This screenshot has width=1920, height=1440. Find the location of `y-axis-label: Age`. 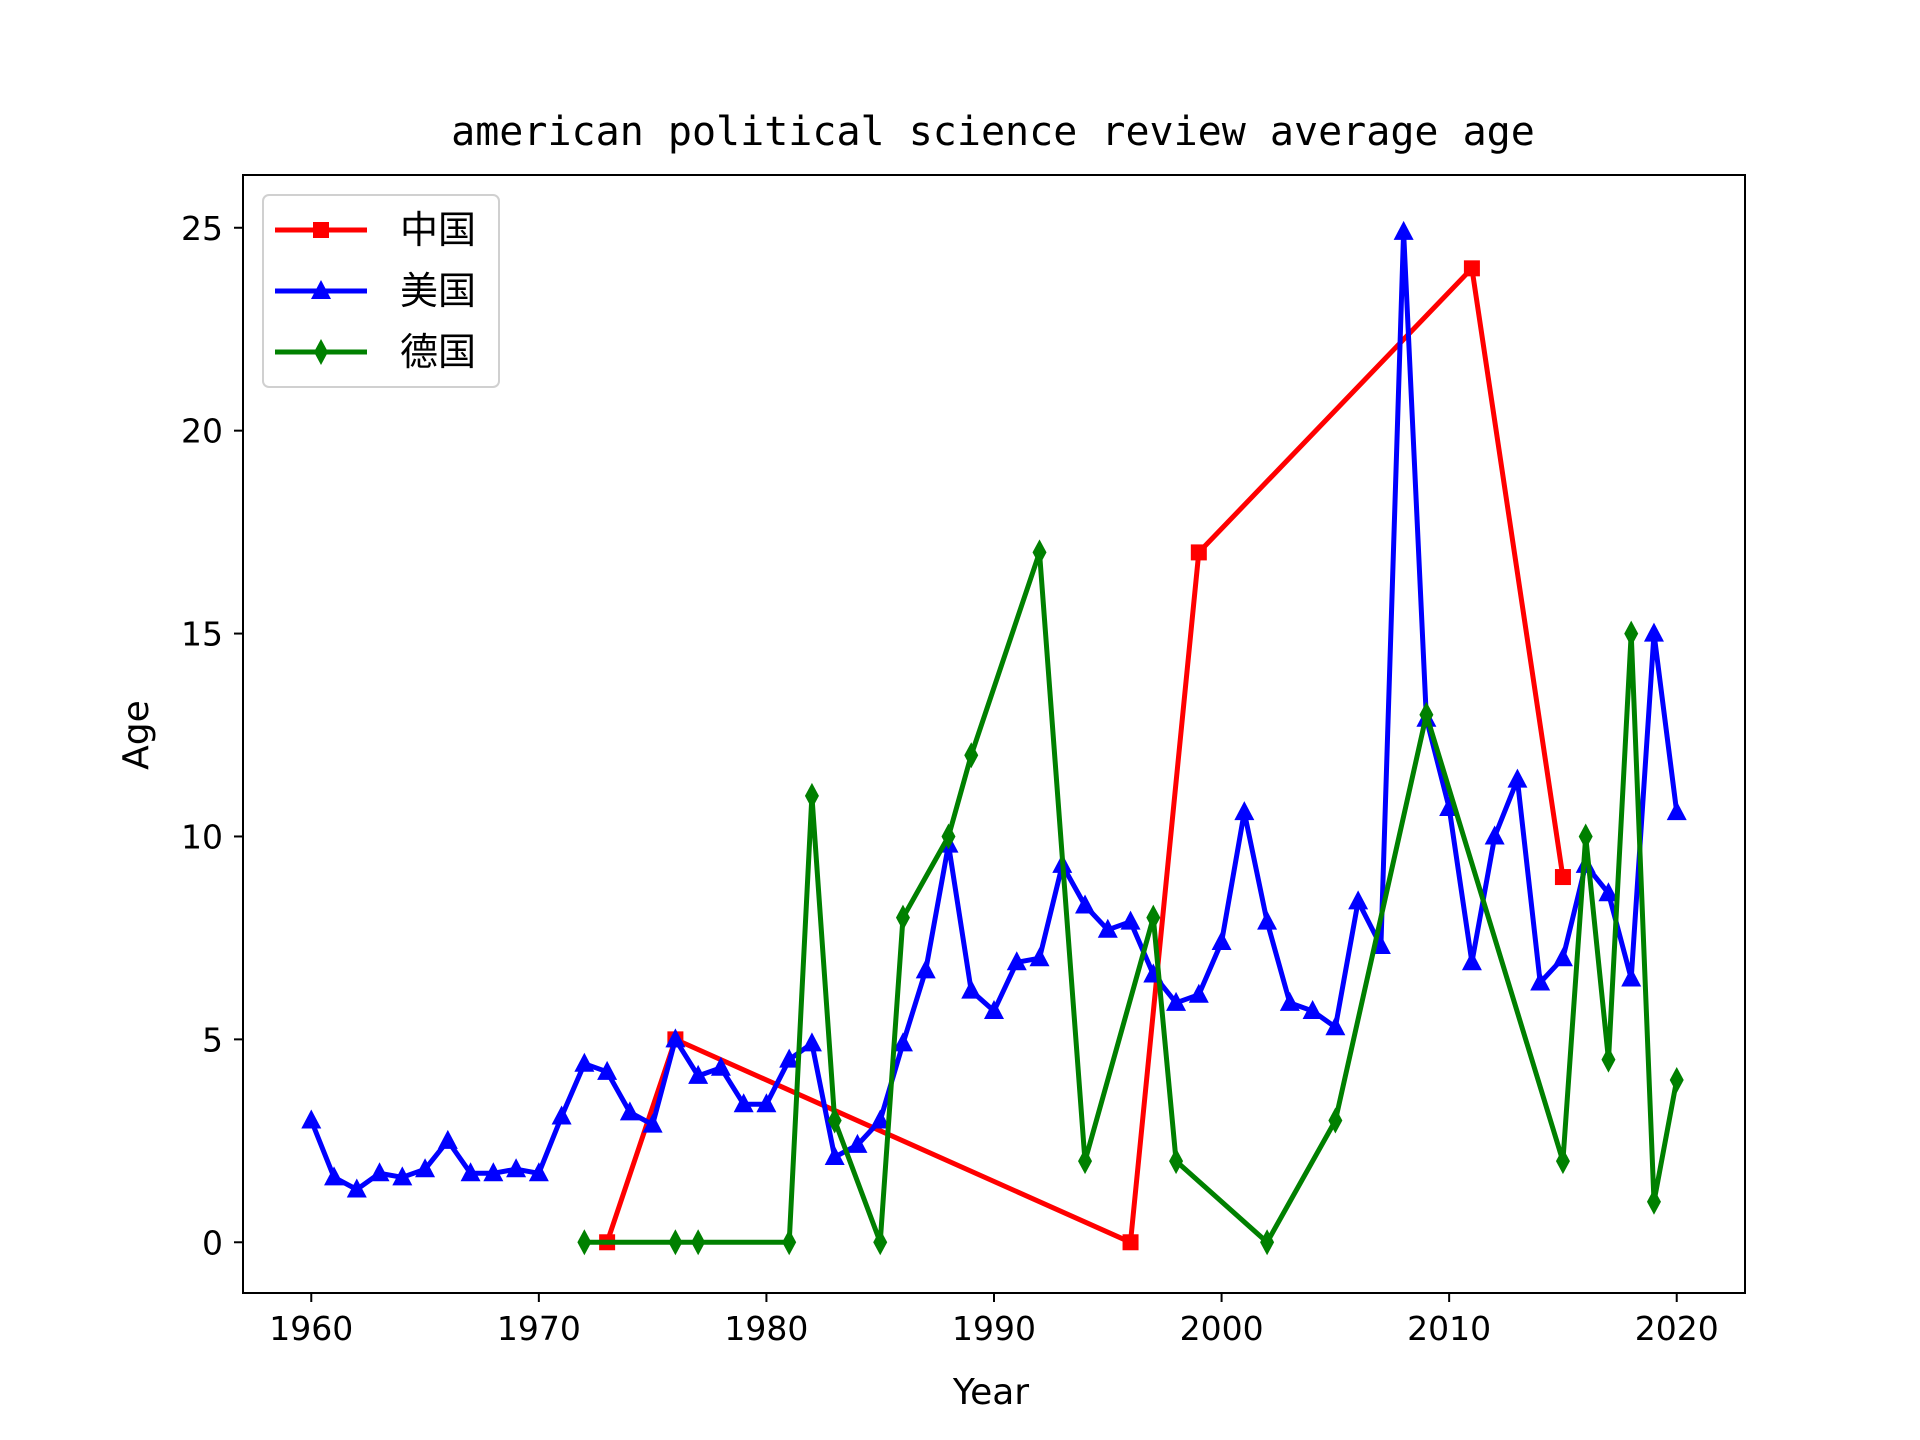

y-axis-label: Age is located at coordinates (136, 735).